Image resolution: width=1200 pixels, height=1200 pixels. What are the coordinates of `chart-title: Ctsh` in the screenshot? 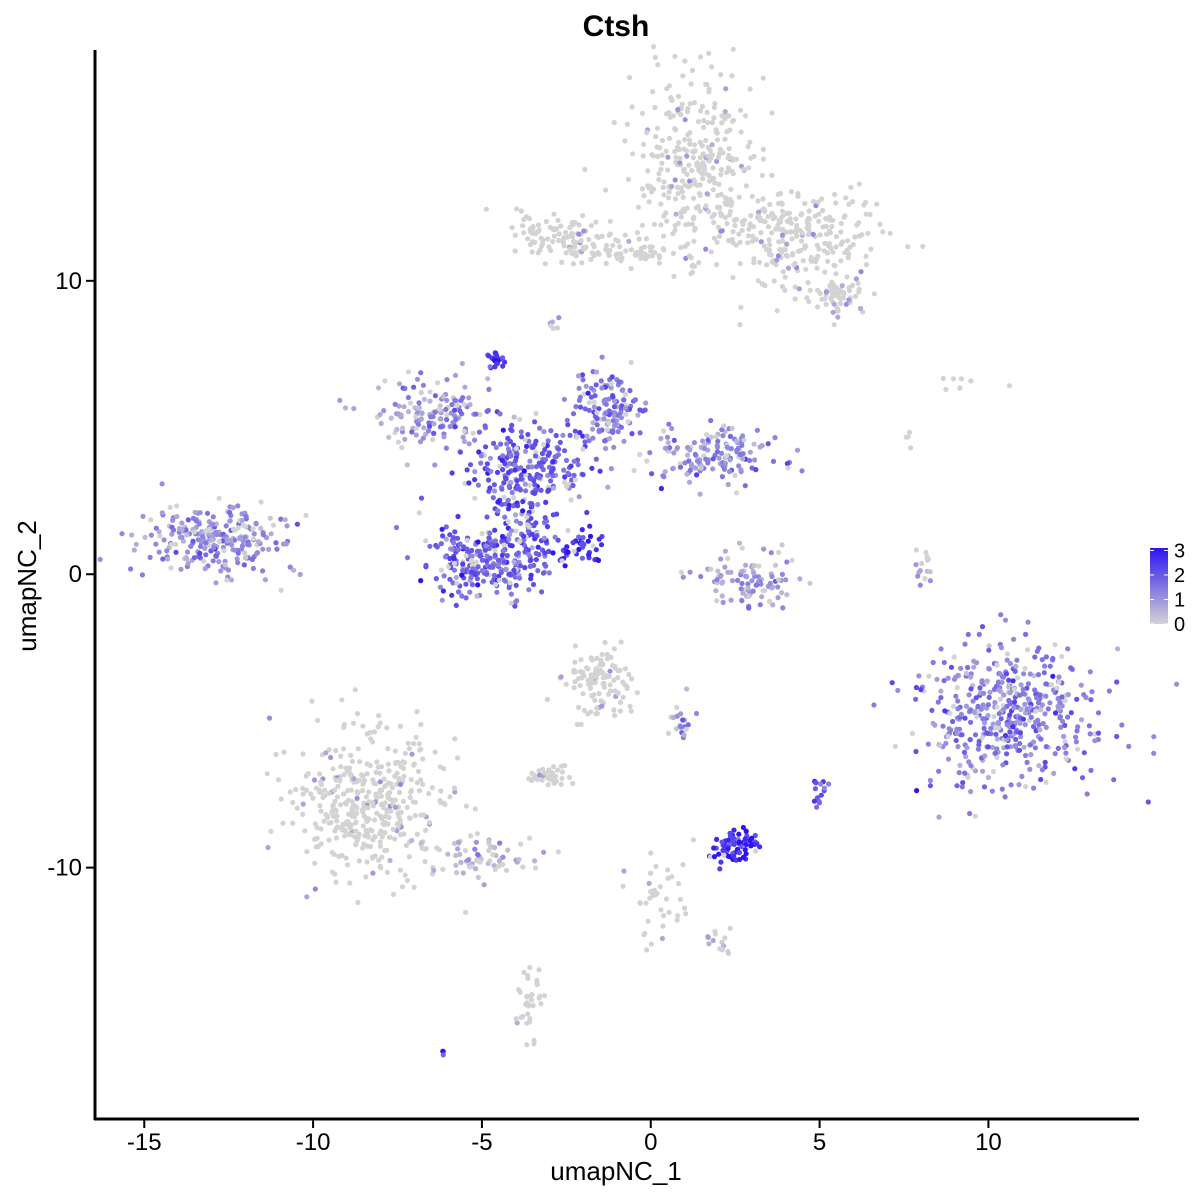 It's located at (616, 26).